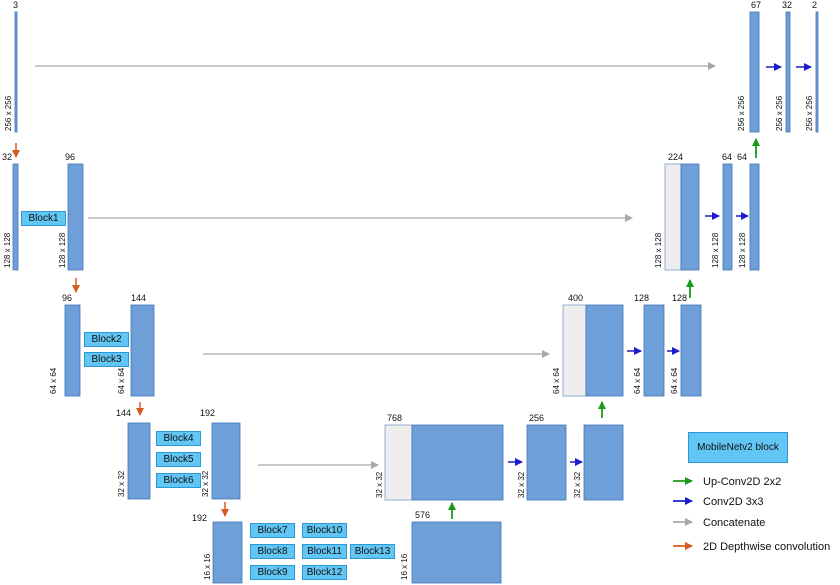 The height and width of the screenshot is (585, 840). Describe the element at coordinates (536, 418) in the screenshot. I see `channels-l4-conv1: 256` at that location.